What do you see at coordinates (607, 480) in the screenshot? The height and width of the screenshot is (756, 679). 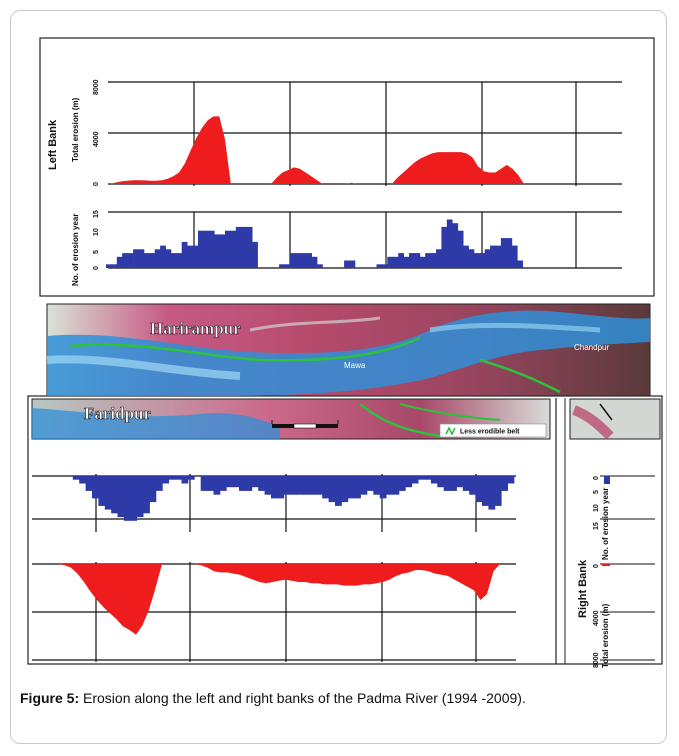 I see `right-small-years-bar` at bounding box center [607, 480].